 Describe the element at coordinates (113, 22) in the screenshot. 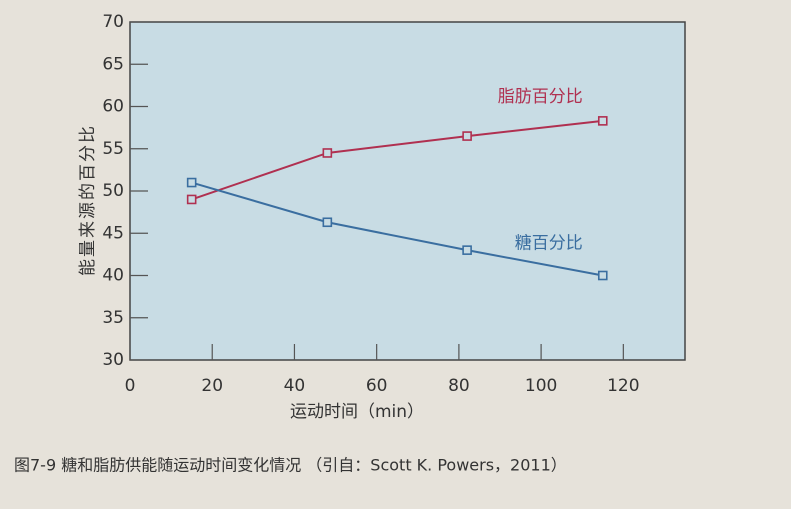

I see `y-tick-label: 70` at that location.